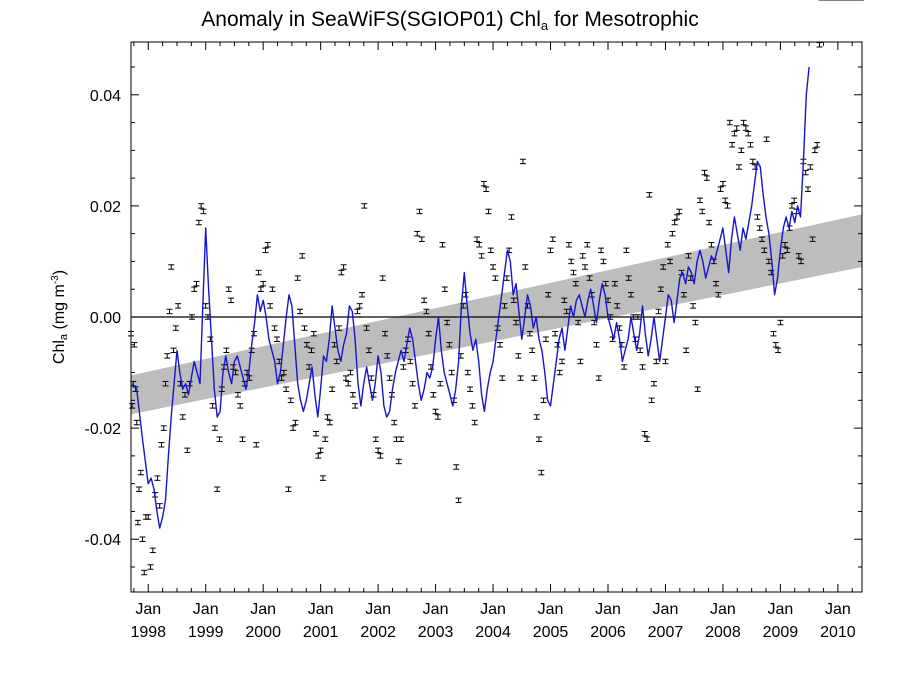 The width and height of the screenshot is (900, 675). I want to click on chart-title-subscript: a, so click(544, 25).